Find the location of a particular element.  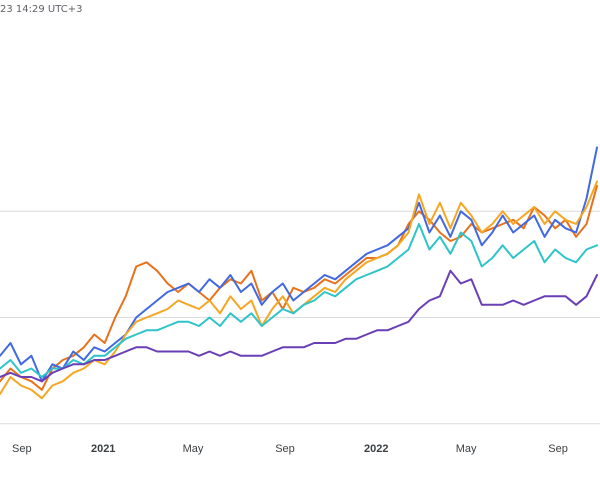

x-tick-label-4: 2022 is located at coordinates (376, 449).